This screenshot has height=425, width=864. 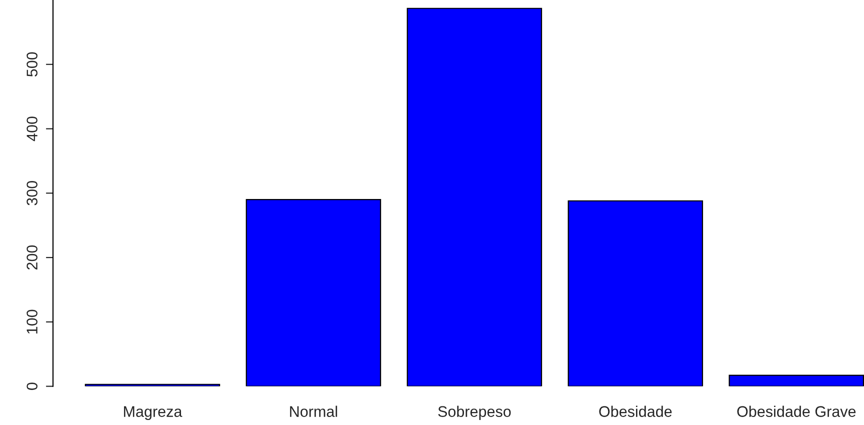 What do you see at coordinates (32, 129) in the screenshot?
I see `y-tick-label: 400` at bounding box center [32, 129].